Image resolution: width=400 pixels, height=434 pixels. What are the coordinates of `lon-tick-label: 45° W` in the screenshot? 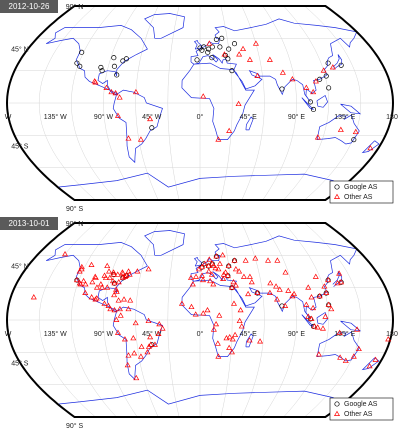 It's located at (152, 117).